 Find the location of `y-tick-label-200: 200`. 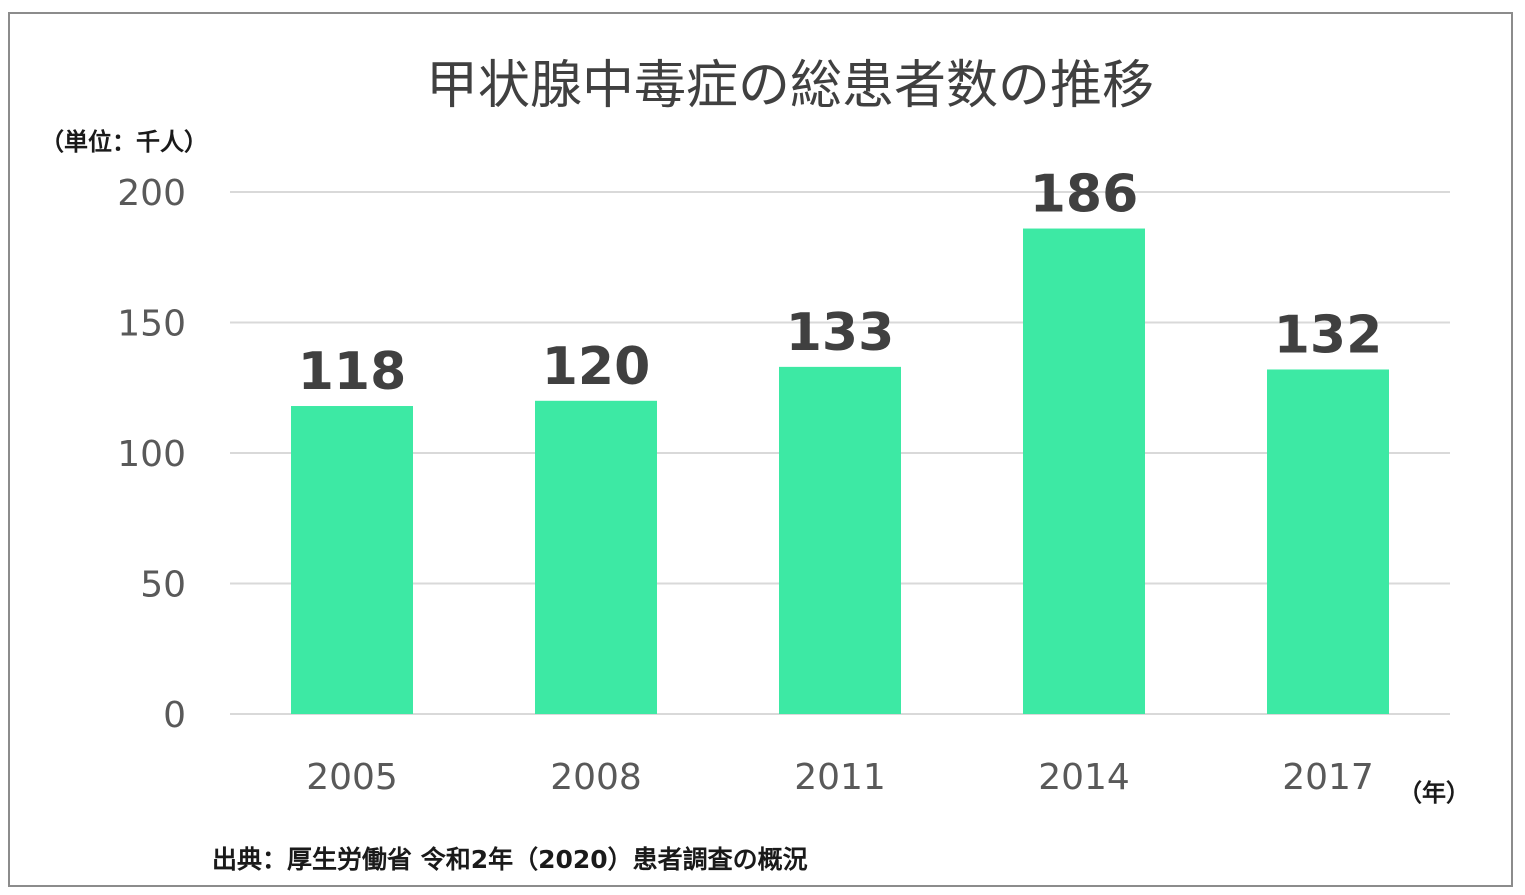

y-tick-label-200: 200 is located at coordinates (151, 193).